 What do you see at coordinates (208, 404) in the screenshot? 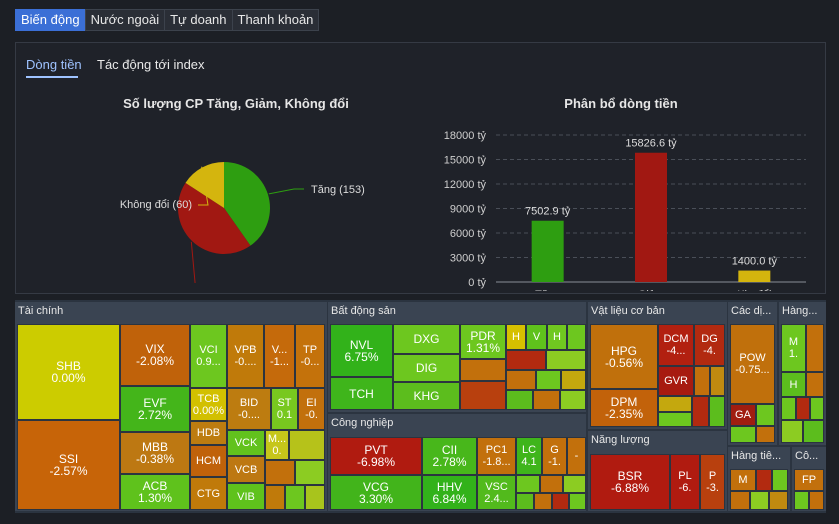
I see `stock-tile-tcb: TCB 0.00%` at bounding box center [208, 404].